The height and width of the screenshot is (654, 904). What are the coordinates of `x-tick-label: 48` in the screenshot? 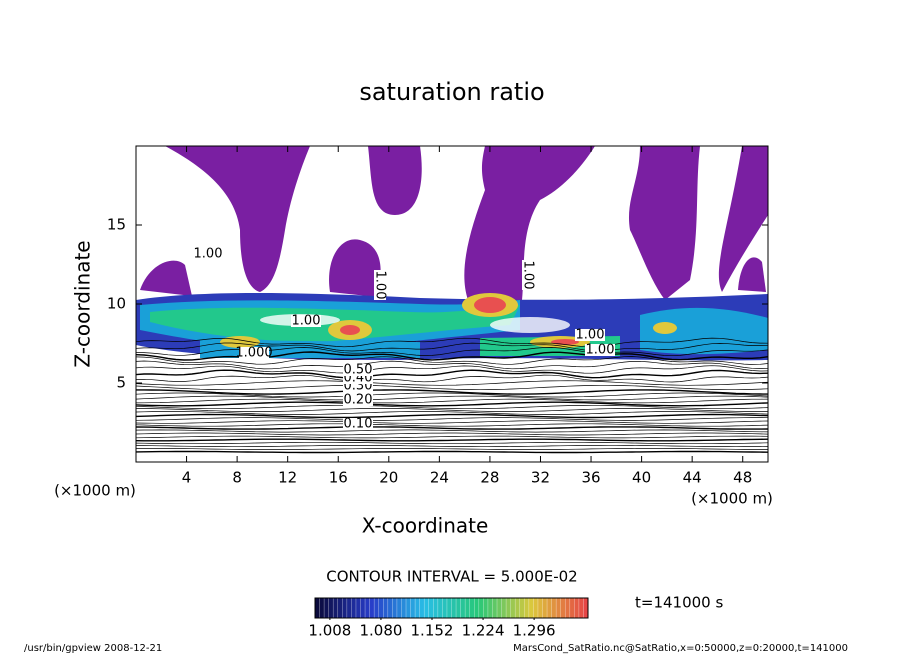 It's located at (742, 478).